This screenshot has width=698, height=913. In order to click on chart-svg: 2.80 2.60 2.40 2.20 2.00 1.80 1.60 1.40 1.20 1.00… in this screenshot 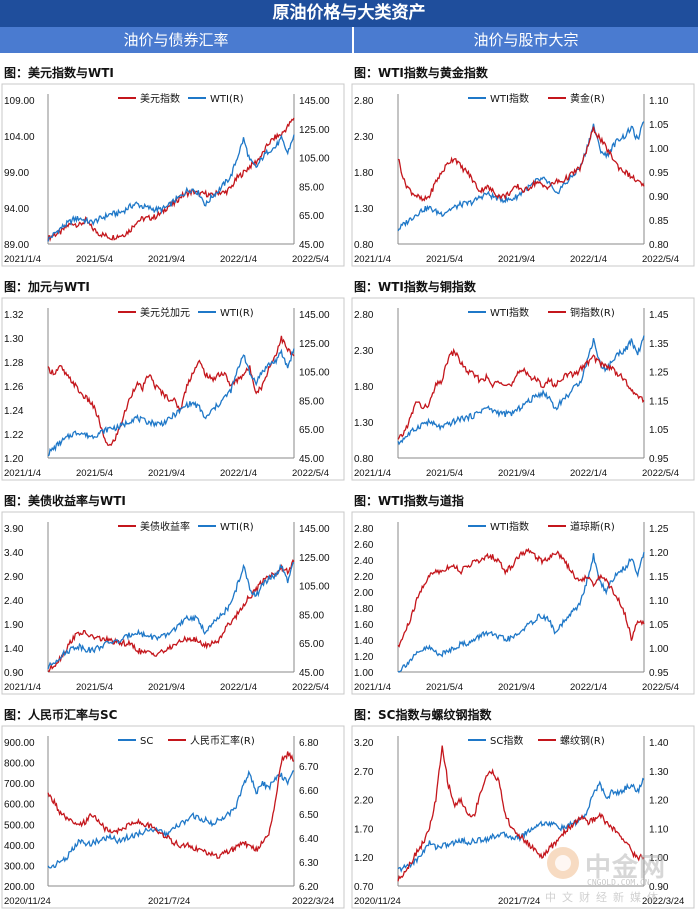, I will do `click(523, 603)`.